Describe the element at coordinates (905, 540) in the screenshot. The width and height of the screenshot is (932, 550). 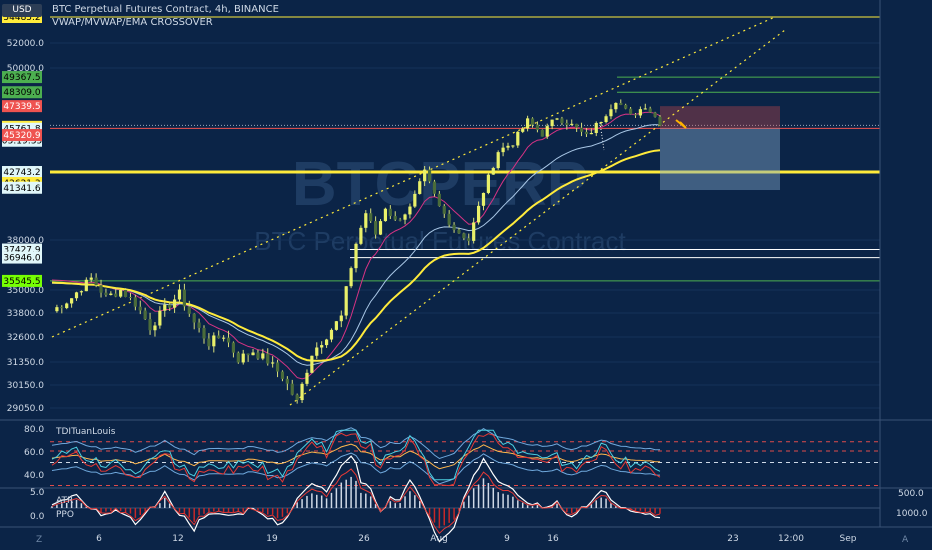
I see `corner-right: A` at that location.